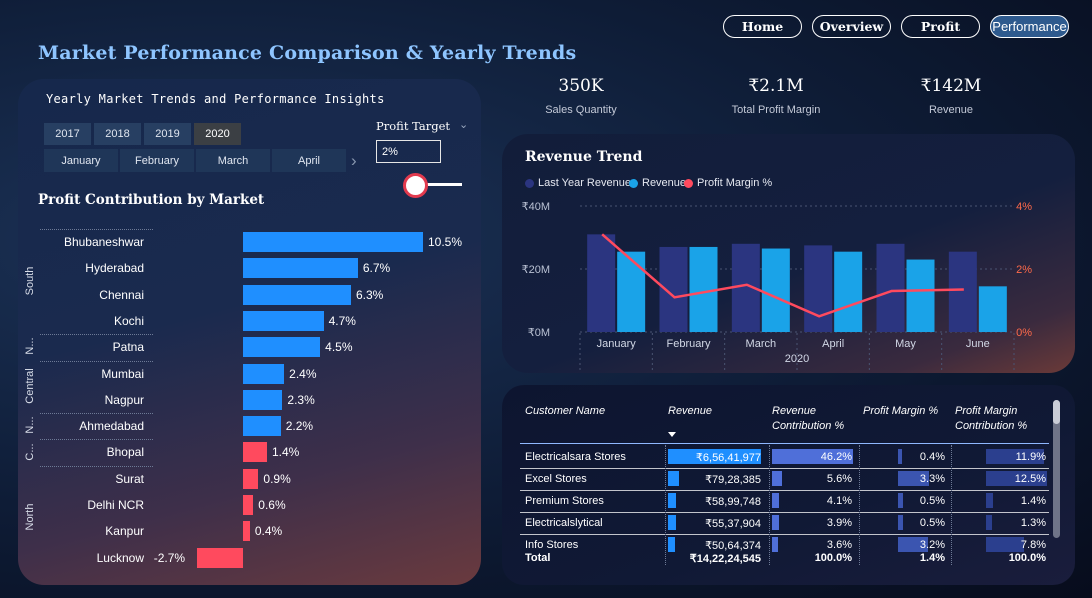 Image resolution: width=1092 pixels, height=598 pixels. What do you see at coordinates (725, 559) in the screenshot?
I see `total-revenue: ₹14,22,24,545` at bounding box center [725, 559].